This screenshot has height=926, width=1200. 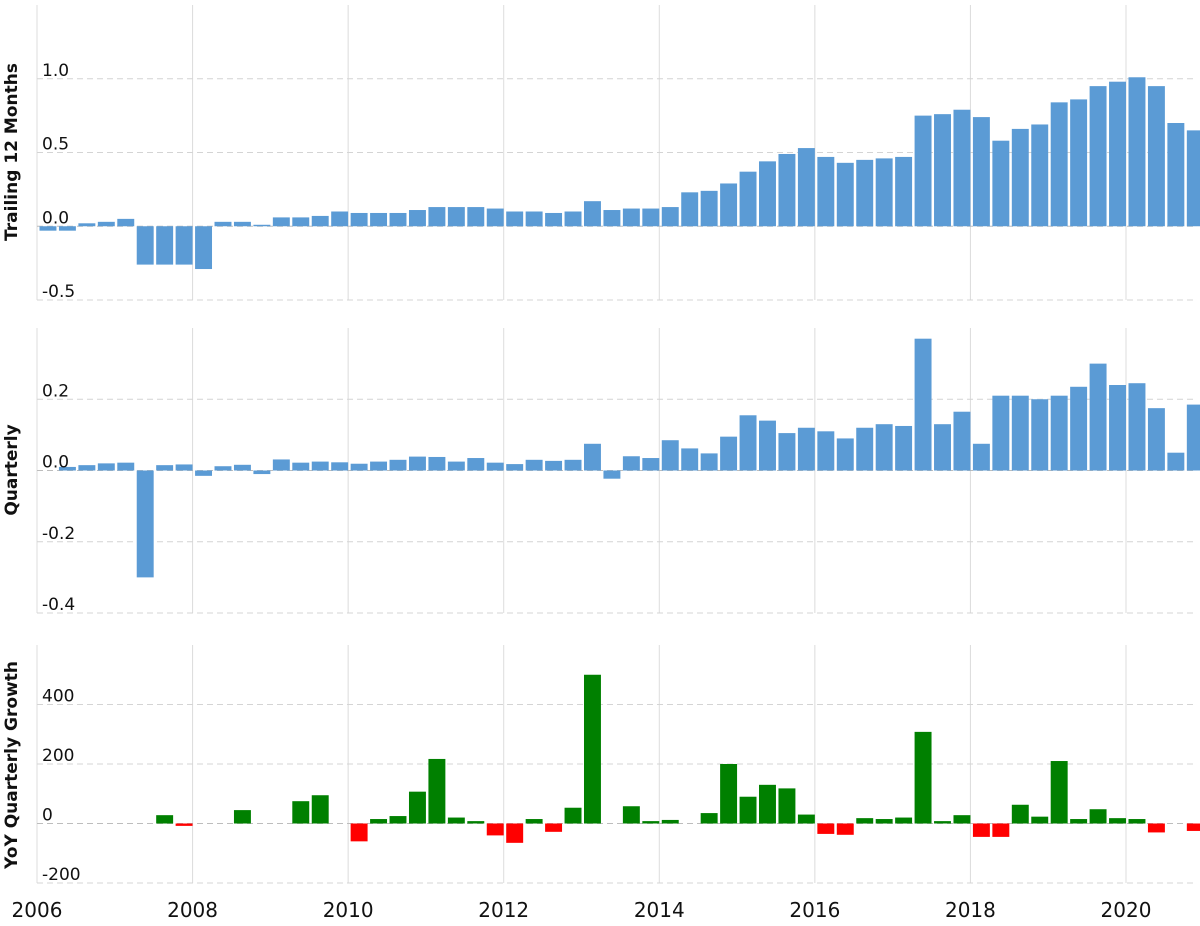 I want to click on y-tick-label: 1.0, so click(x=55, y=71).